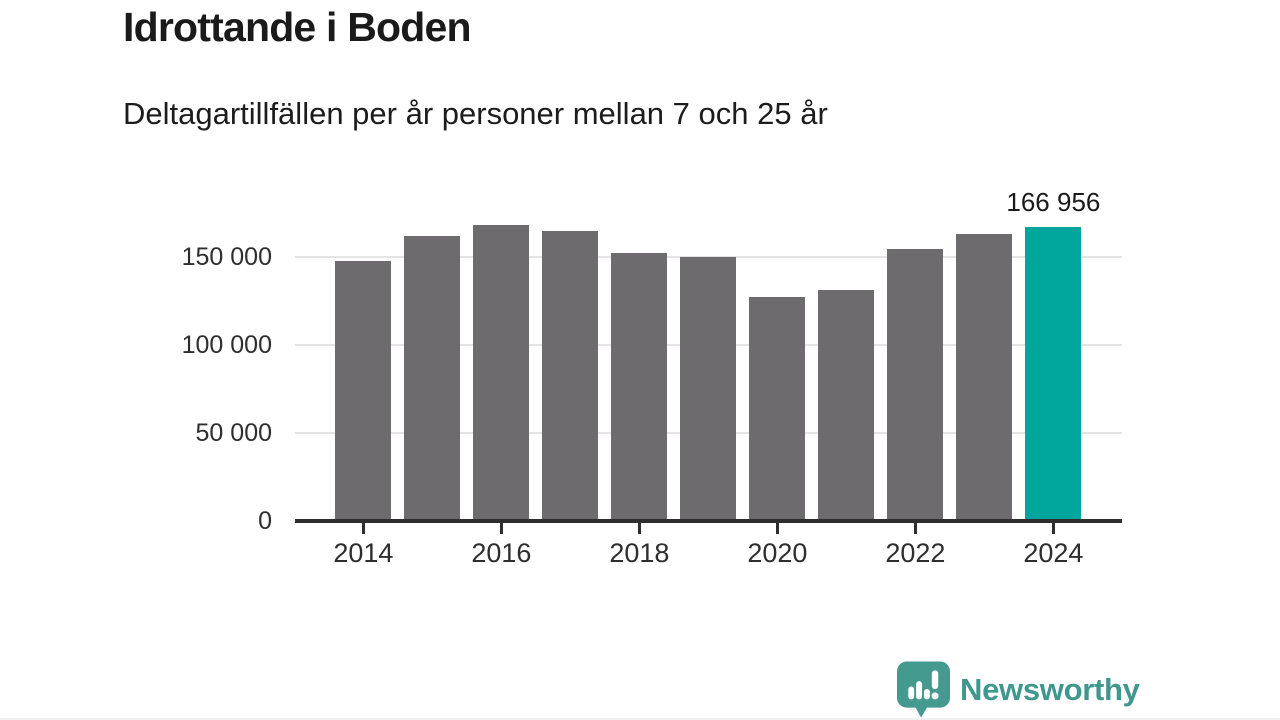 This screenshot has width=1280, height=720. I want to click on x-tick-label-2024: 2024, so click(1053, 553).